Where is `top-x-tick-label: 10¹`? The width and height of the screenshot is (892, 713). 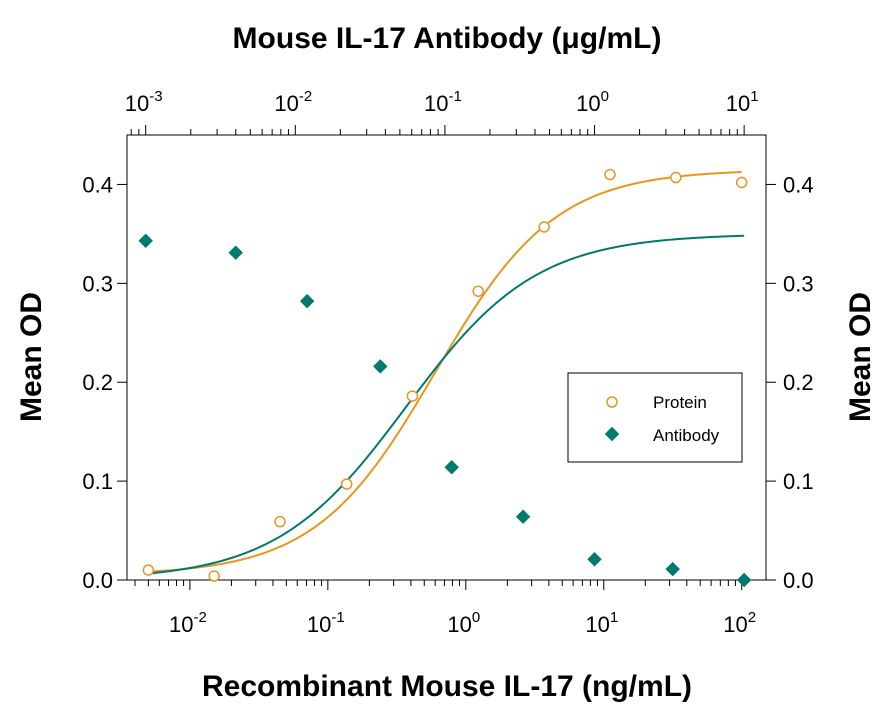 top-x-tick-label: 10¹ is located at coordinates (742, 102).